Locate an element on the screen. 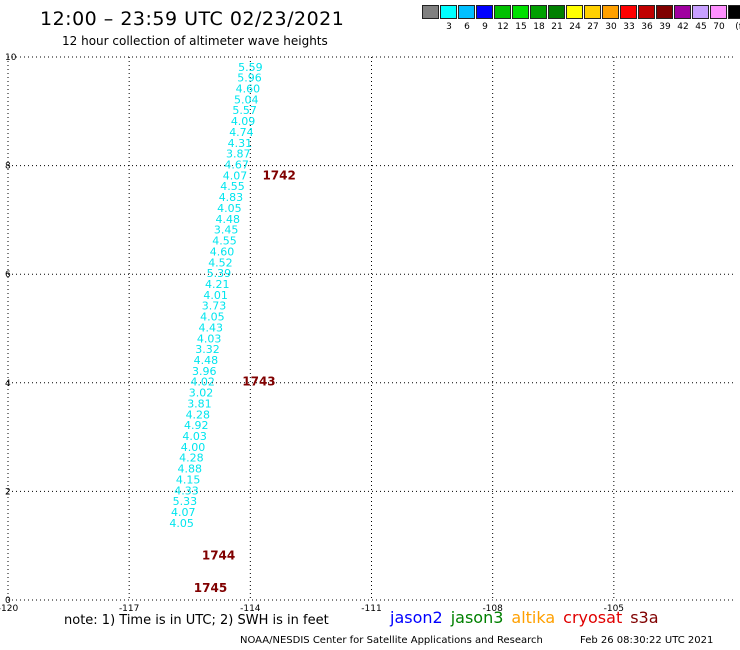 This screenshot has width=740, height=650. wave-height-label: 3.45 is located at coordinates (226, 230).